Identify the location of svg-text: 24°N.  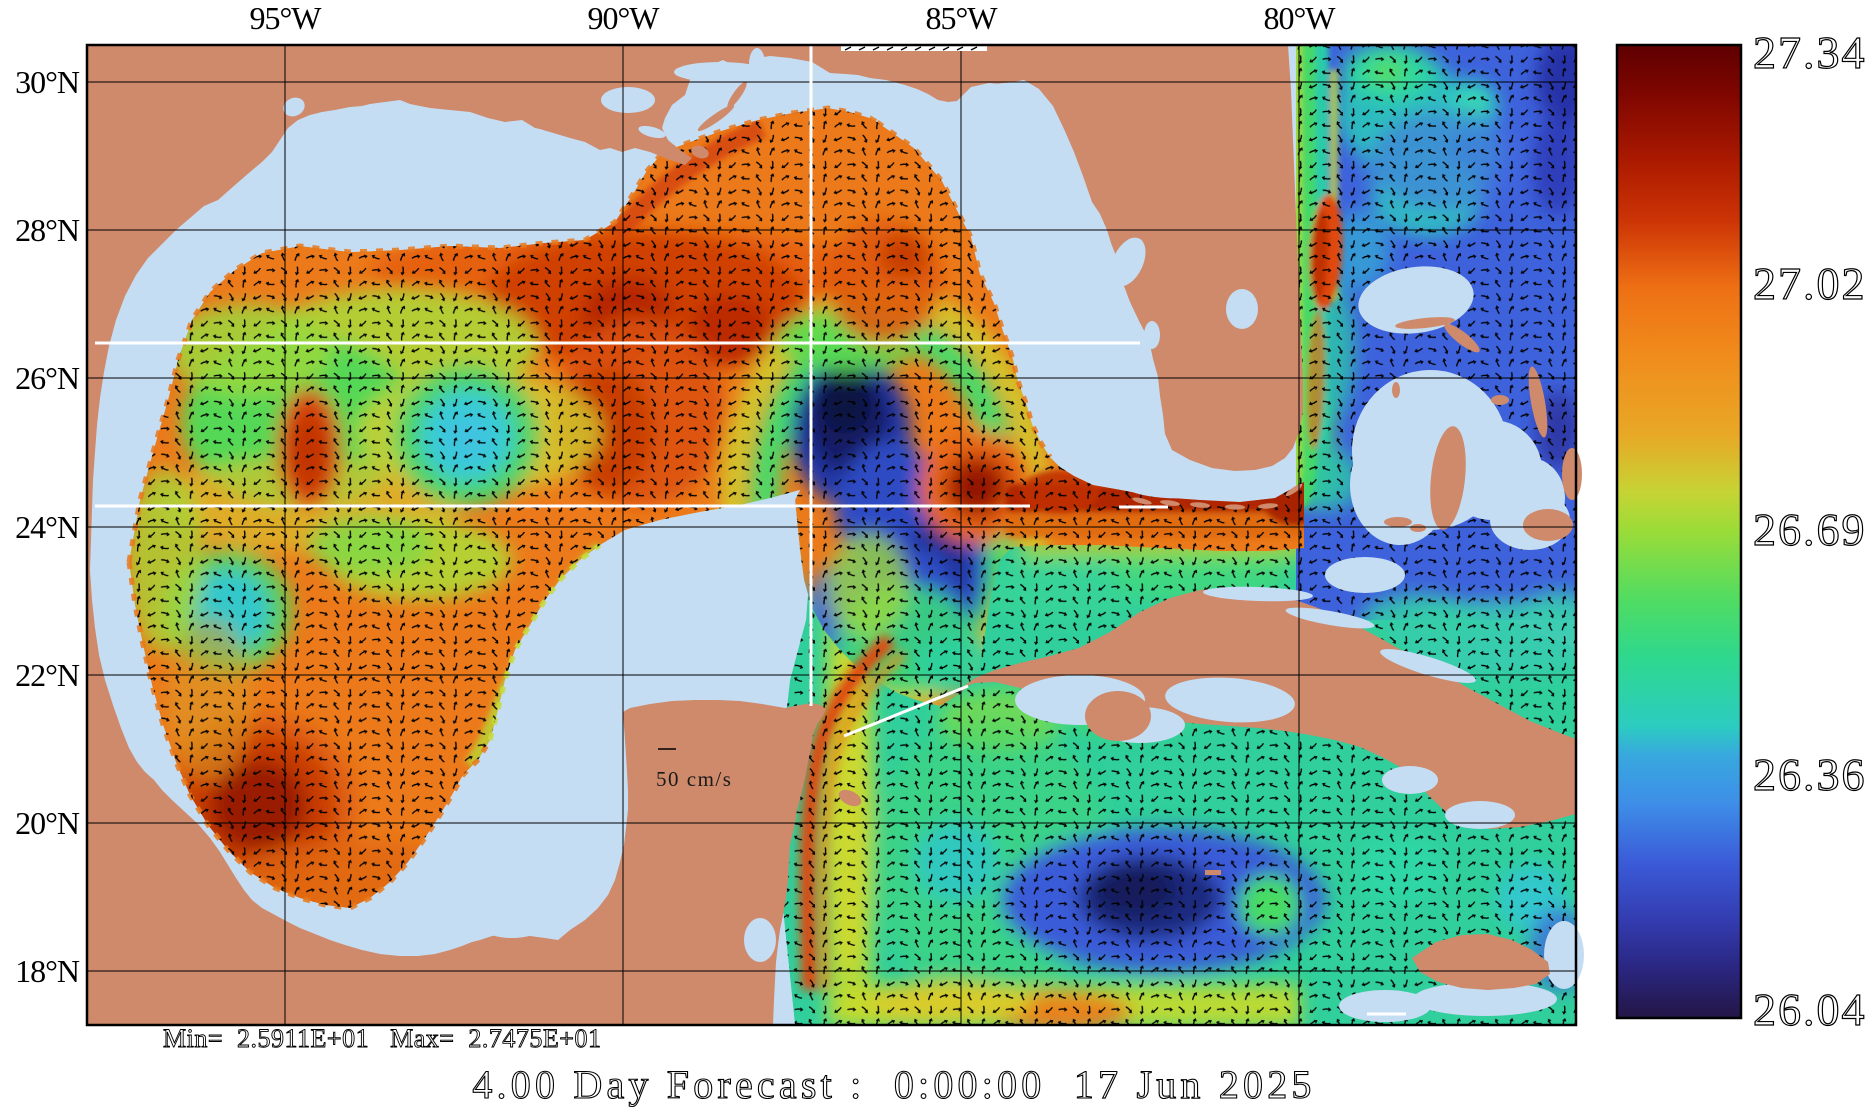
(47, 527).